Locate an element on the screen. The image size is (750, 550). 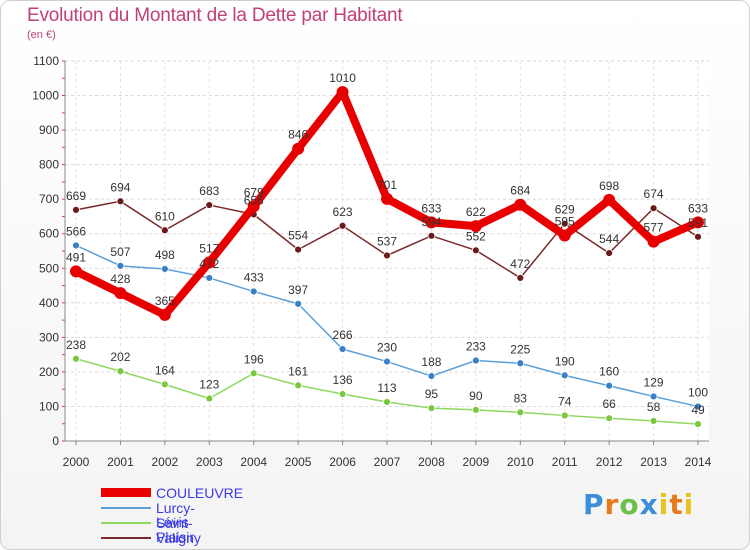
data-label-couleuvre: 365 is located at coordinates (165, 301).